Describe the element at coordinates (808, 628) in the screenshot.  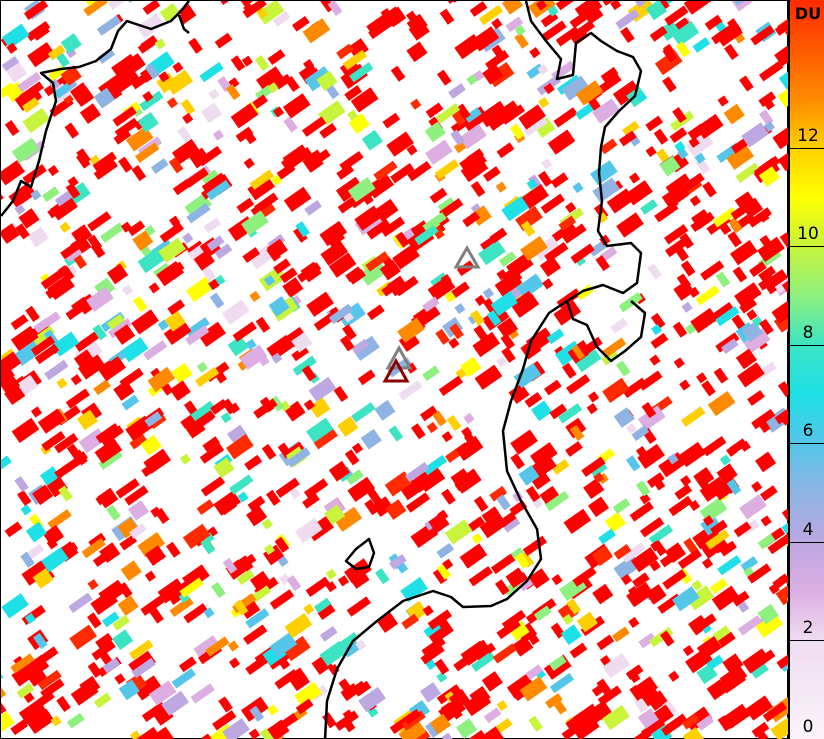
I see `colorbar-tick-label: 2` at that location.